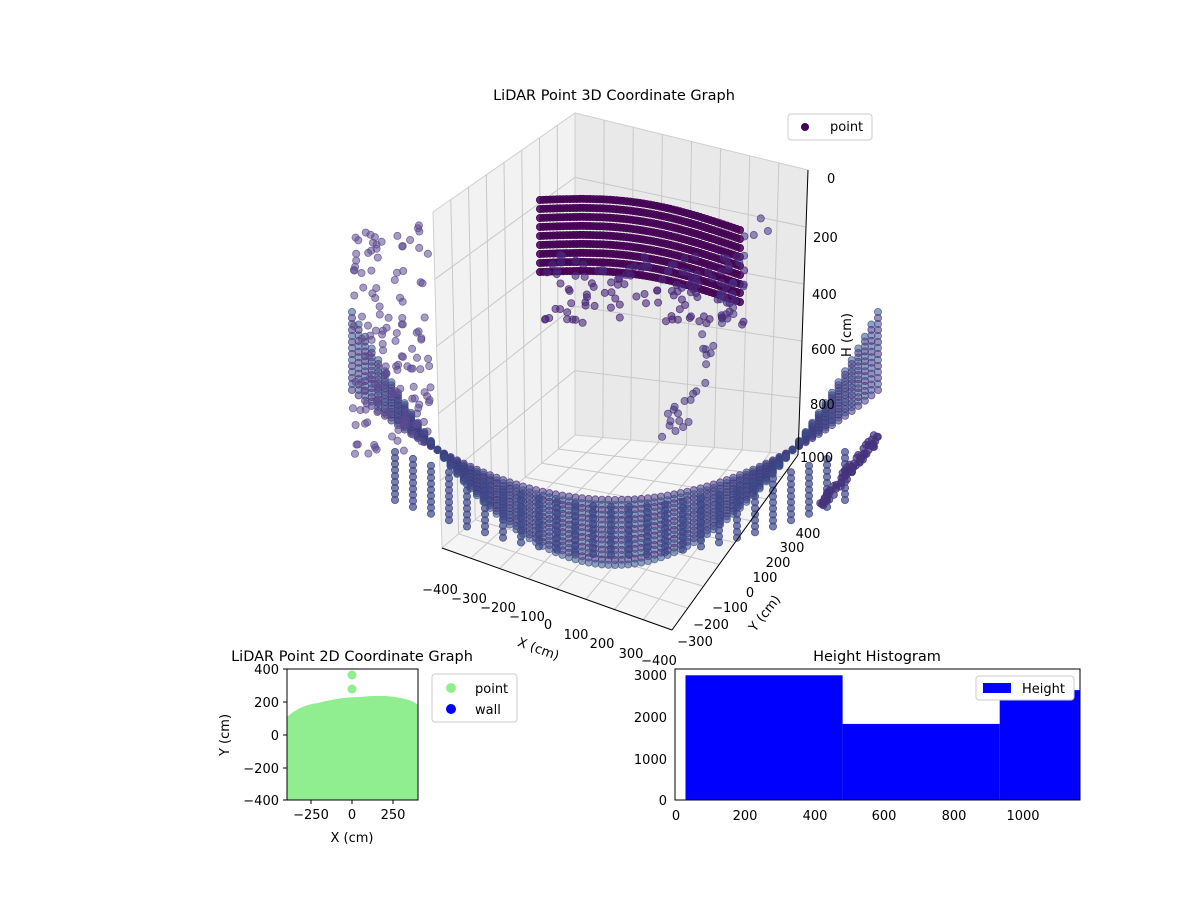 This screenshot has height=900, width=1200. I want to click on y-tick-label: 0, so click(663, 801).